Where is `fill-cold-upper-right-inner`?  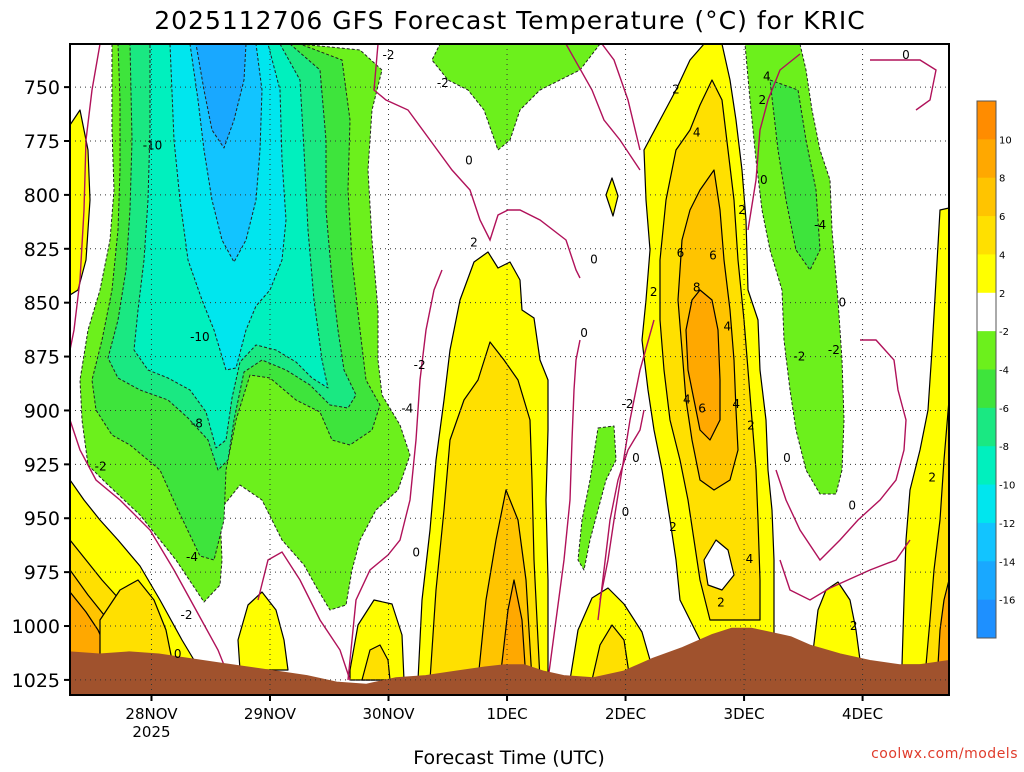
fill-cold-upper-right-inner is located at coordinates (795, 175).